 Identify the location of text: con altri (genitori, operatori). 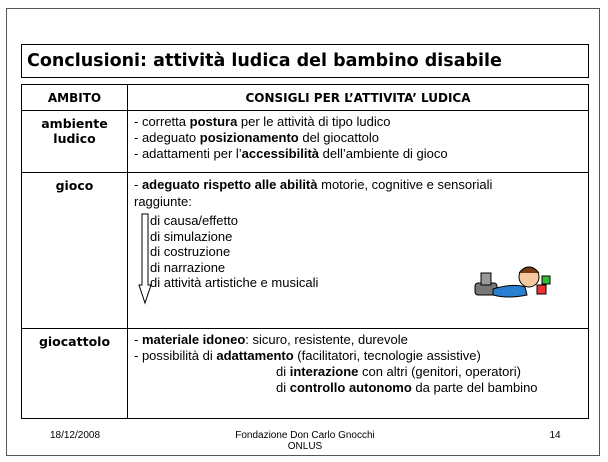
(439, 371).